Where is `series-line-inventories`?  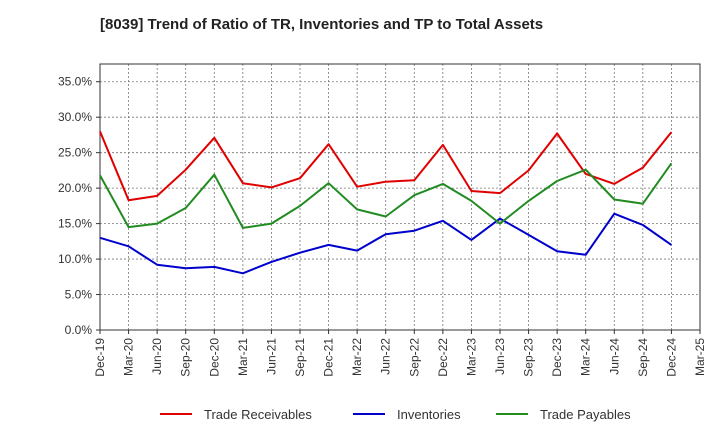 series-line-inventories is located at coordinates (385, 243).